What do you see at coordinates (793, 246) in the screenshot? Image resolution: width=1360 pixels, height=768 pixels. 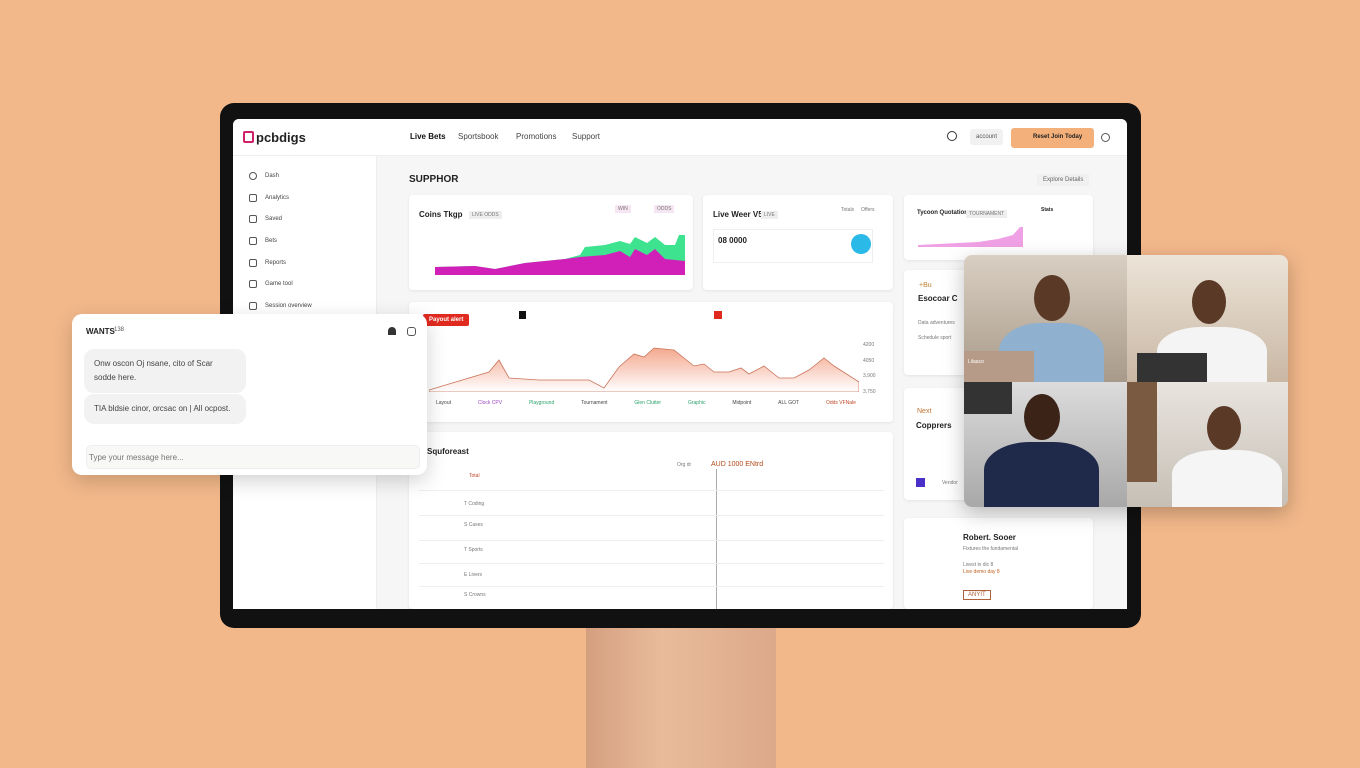 I see `live-value-box: 08 0000` at bounding box center [793, 246].